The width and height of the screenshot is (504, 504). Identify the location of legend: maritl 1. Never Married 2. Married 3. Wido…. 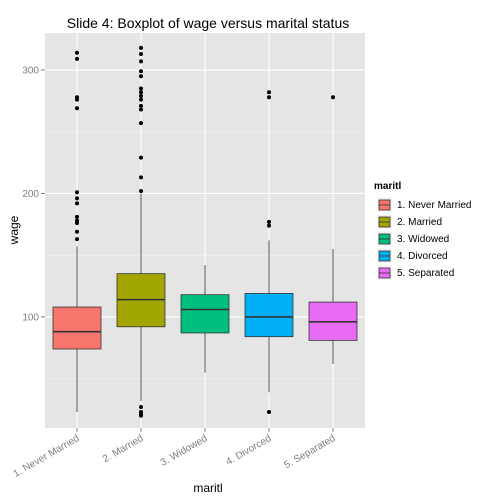
(422, 231).